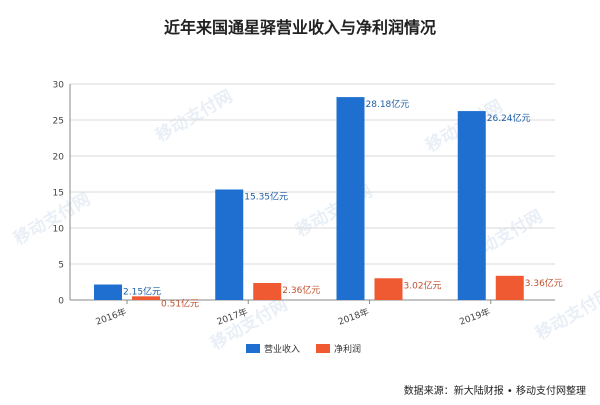 The image size is (600, 405). Describe the element at coordinates (353, 317) in the screenshot. I see `x-tick-label: 2018年` at that location.